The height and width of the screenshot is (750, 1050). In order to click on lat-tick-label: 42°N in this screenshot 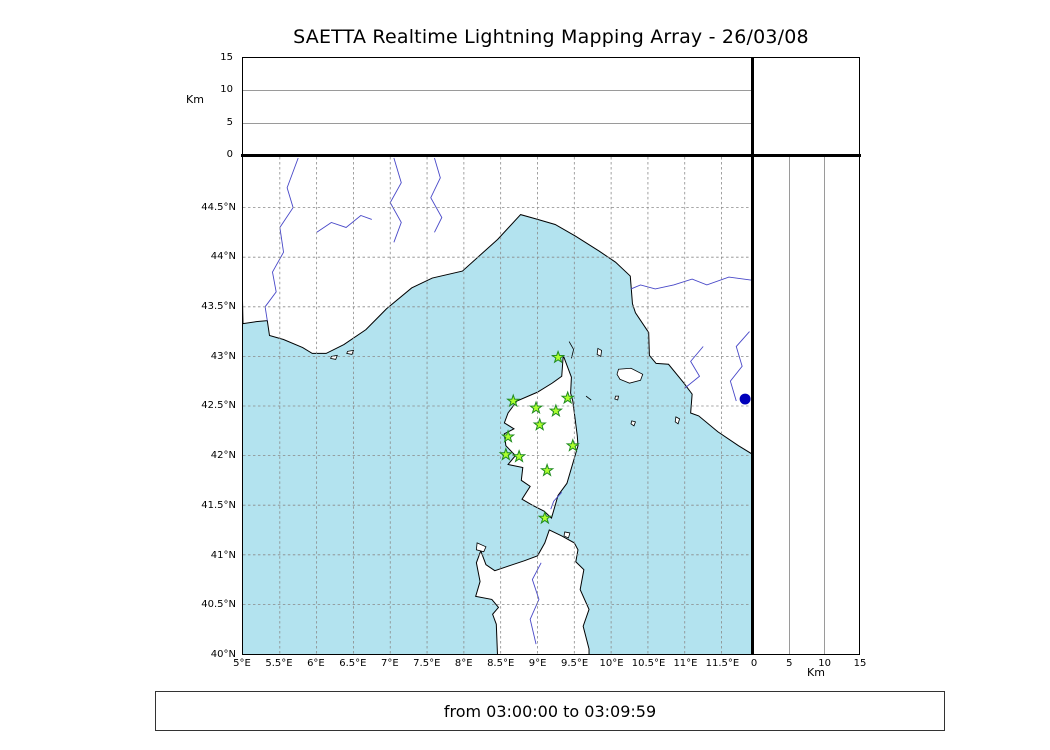, I will do `click(223, 456)`.